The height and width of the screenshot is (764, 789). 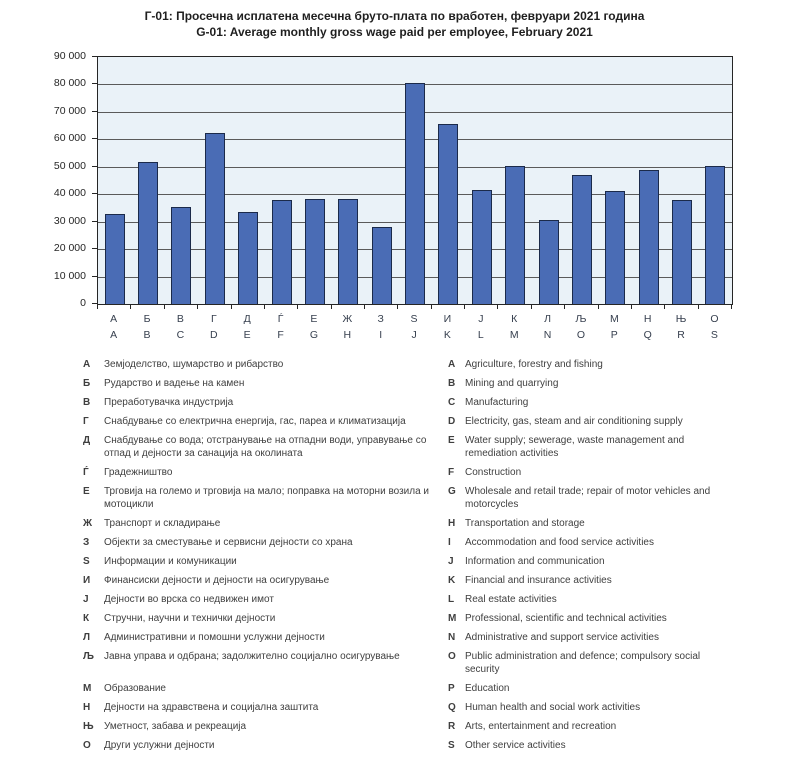 I want to click on x-axis-category-mk: И, so click(x=447, y=319).